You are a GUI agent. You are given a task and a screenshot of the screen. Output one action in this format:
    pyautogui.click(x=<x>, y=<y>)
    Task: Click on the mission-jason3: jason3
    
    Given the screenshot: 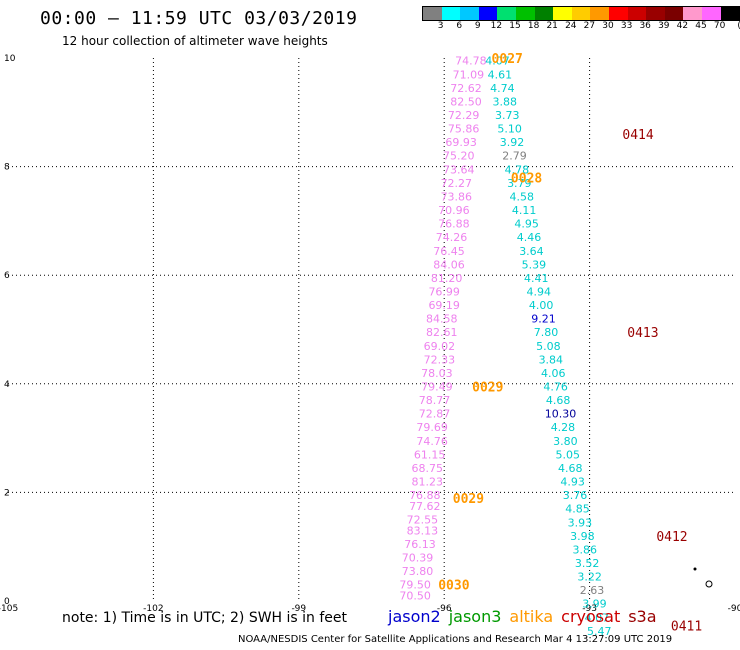 What is the action you would take?
    pyautogui.click(x=475, y=616)
    